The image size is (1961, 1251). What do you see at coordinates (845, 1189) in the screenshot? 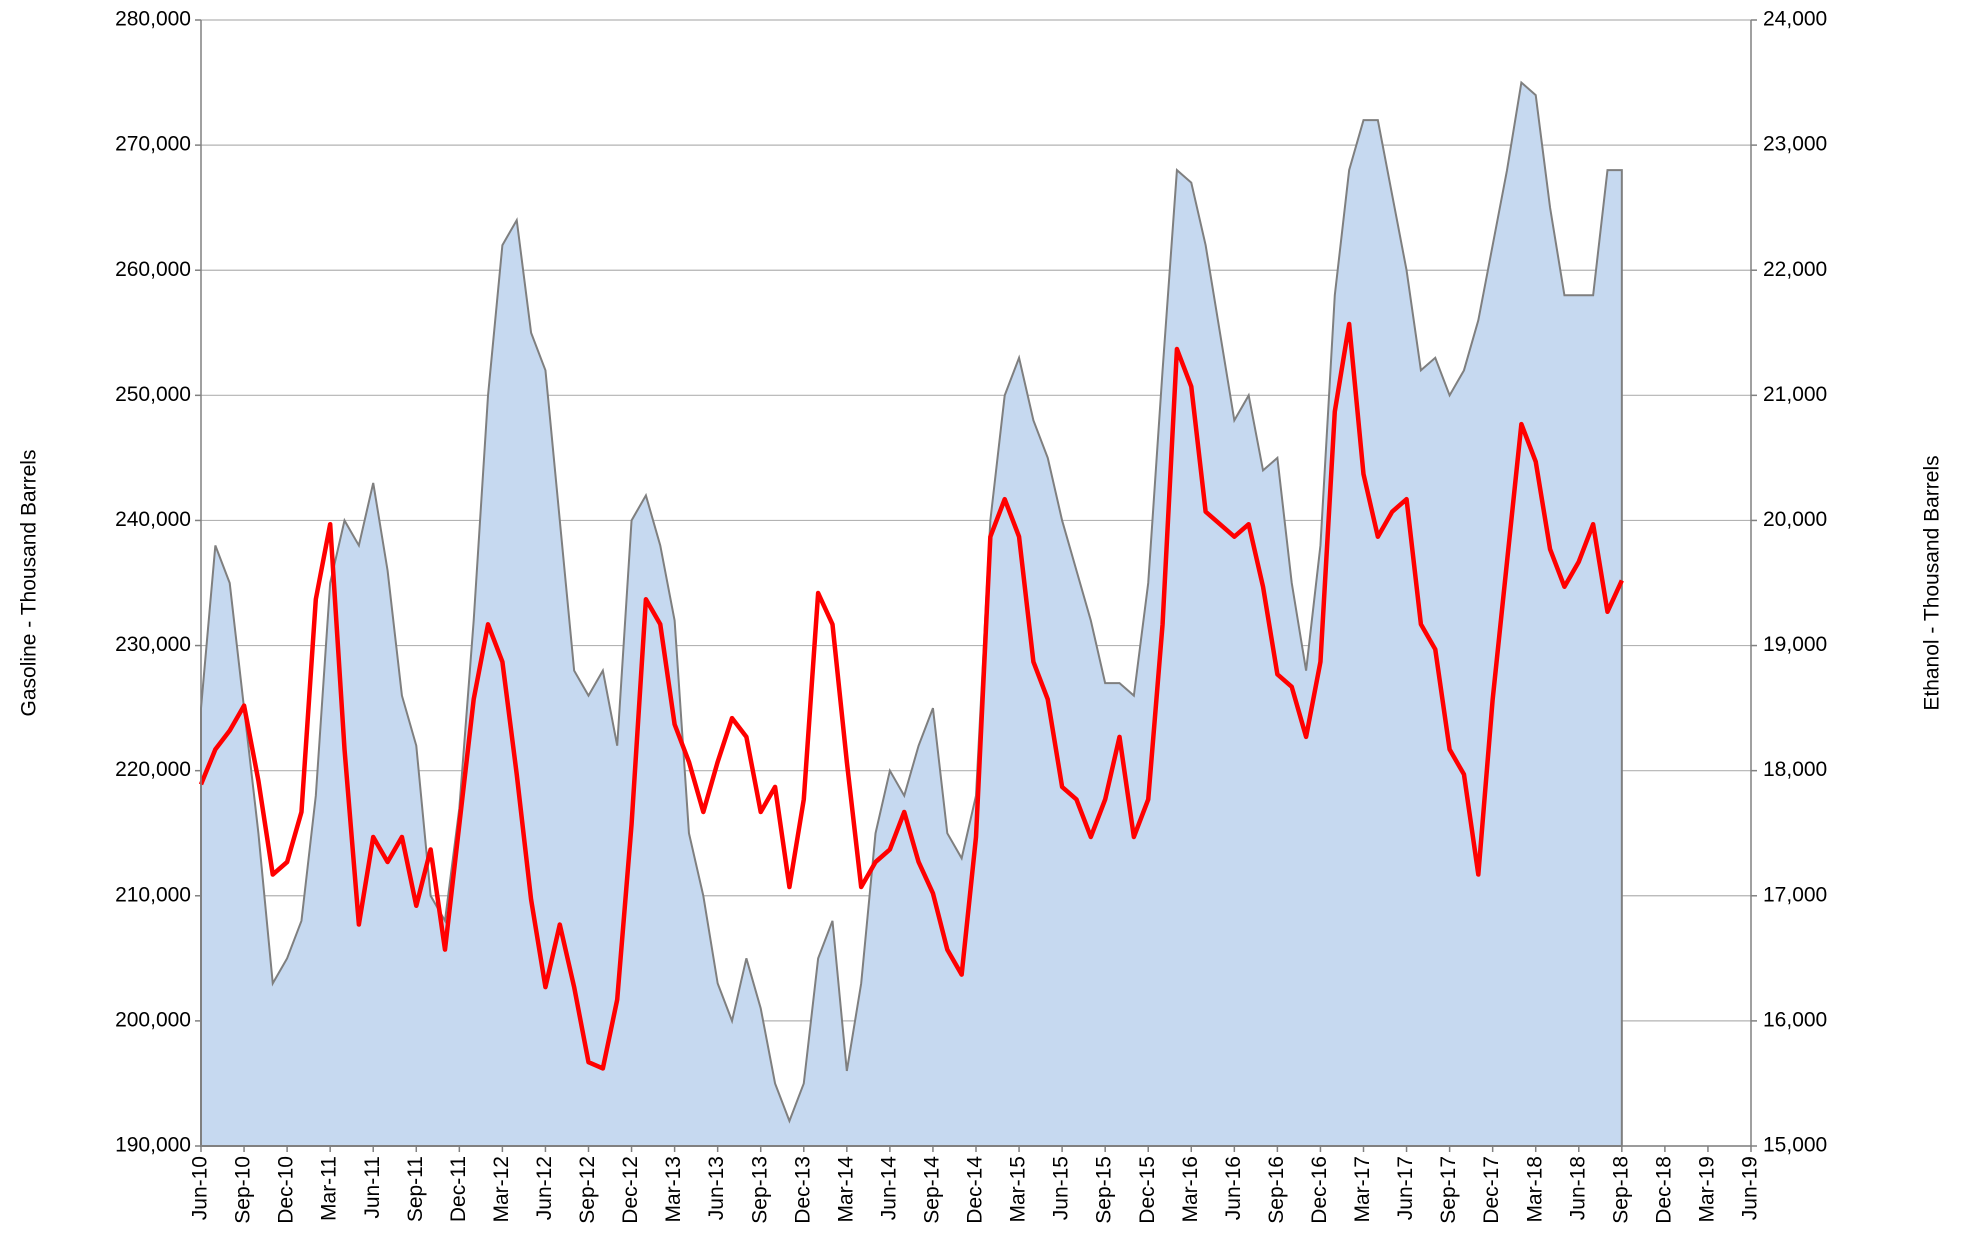
I see `x-tick-label: Mar-14` at bounding box center [845, 1189].